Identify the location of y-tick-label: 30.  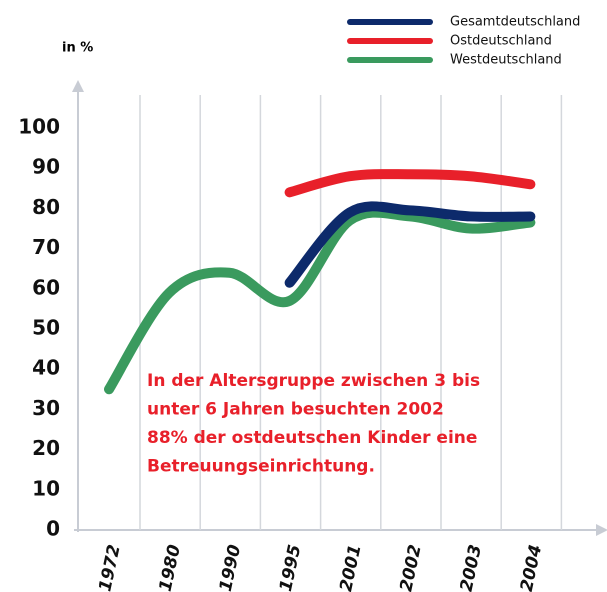
(46, 408).